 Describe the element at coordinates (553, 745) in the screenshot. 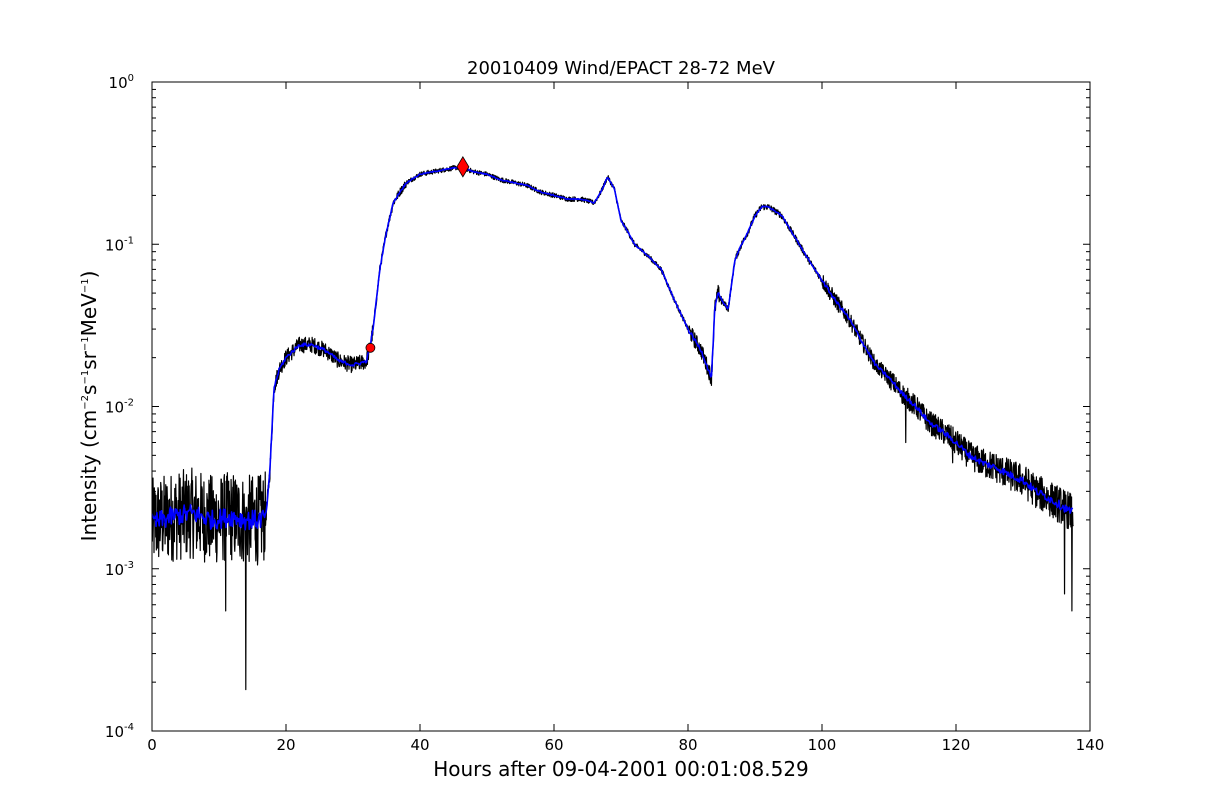

I see `x-tick-label: 60` at that location.